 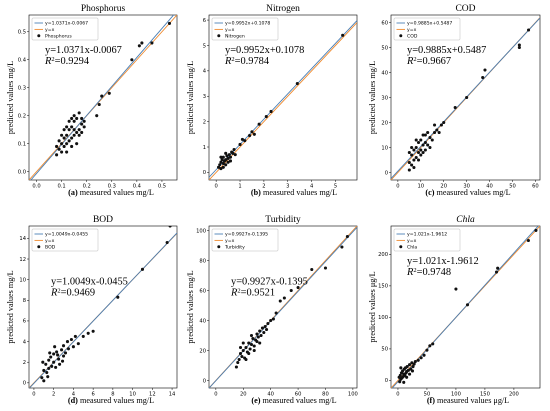 What do you see at coordinates (36, 187) in the screenshot?
I see `x-tick-label: 0.0` at bounding box center [36, 187].